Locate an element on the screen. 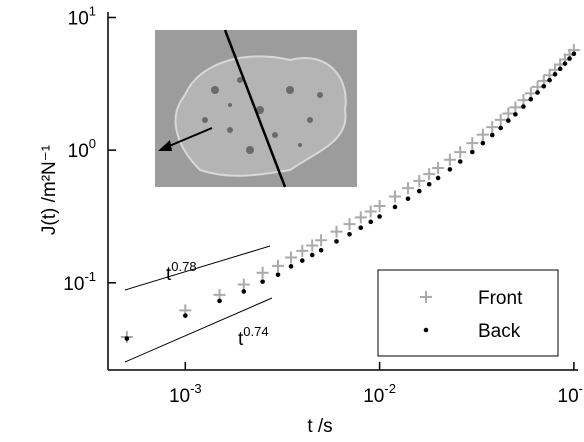 This screenshot has width=584, height=442. y-axis-label: J(t) /m²N⁻¹ is located at coordinates (49, 190).